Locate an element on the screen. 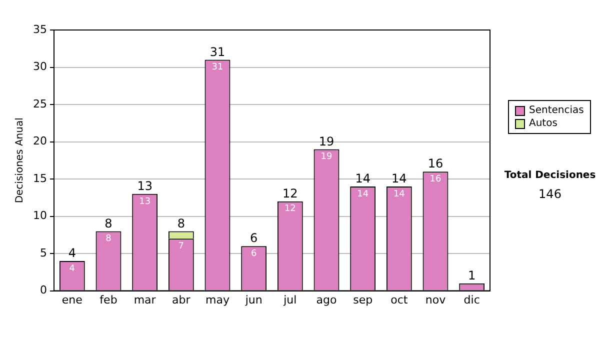 The width and height of the screenshot is (600, 340). x-tick-label: jun is located at coordinates (253, 299).